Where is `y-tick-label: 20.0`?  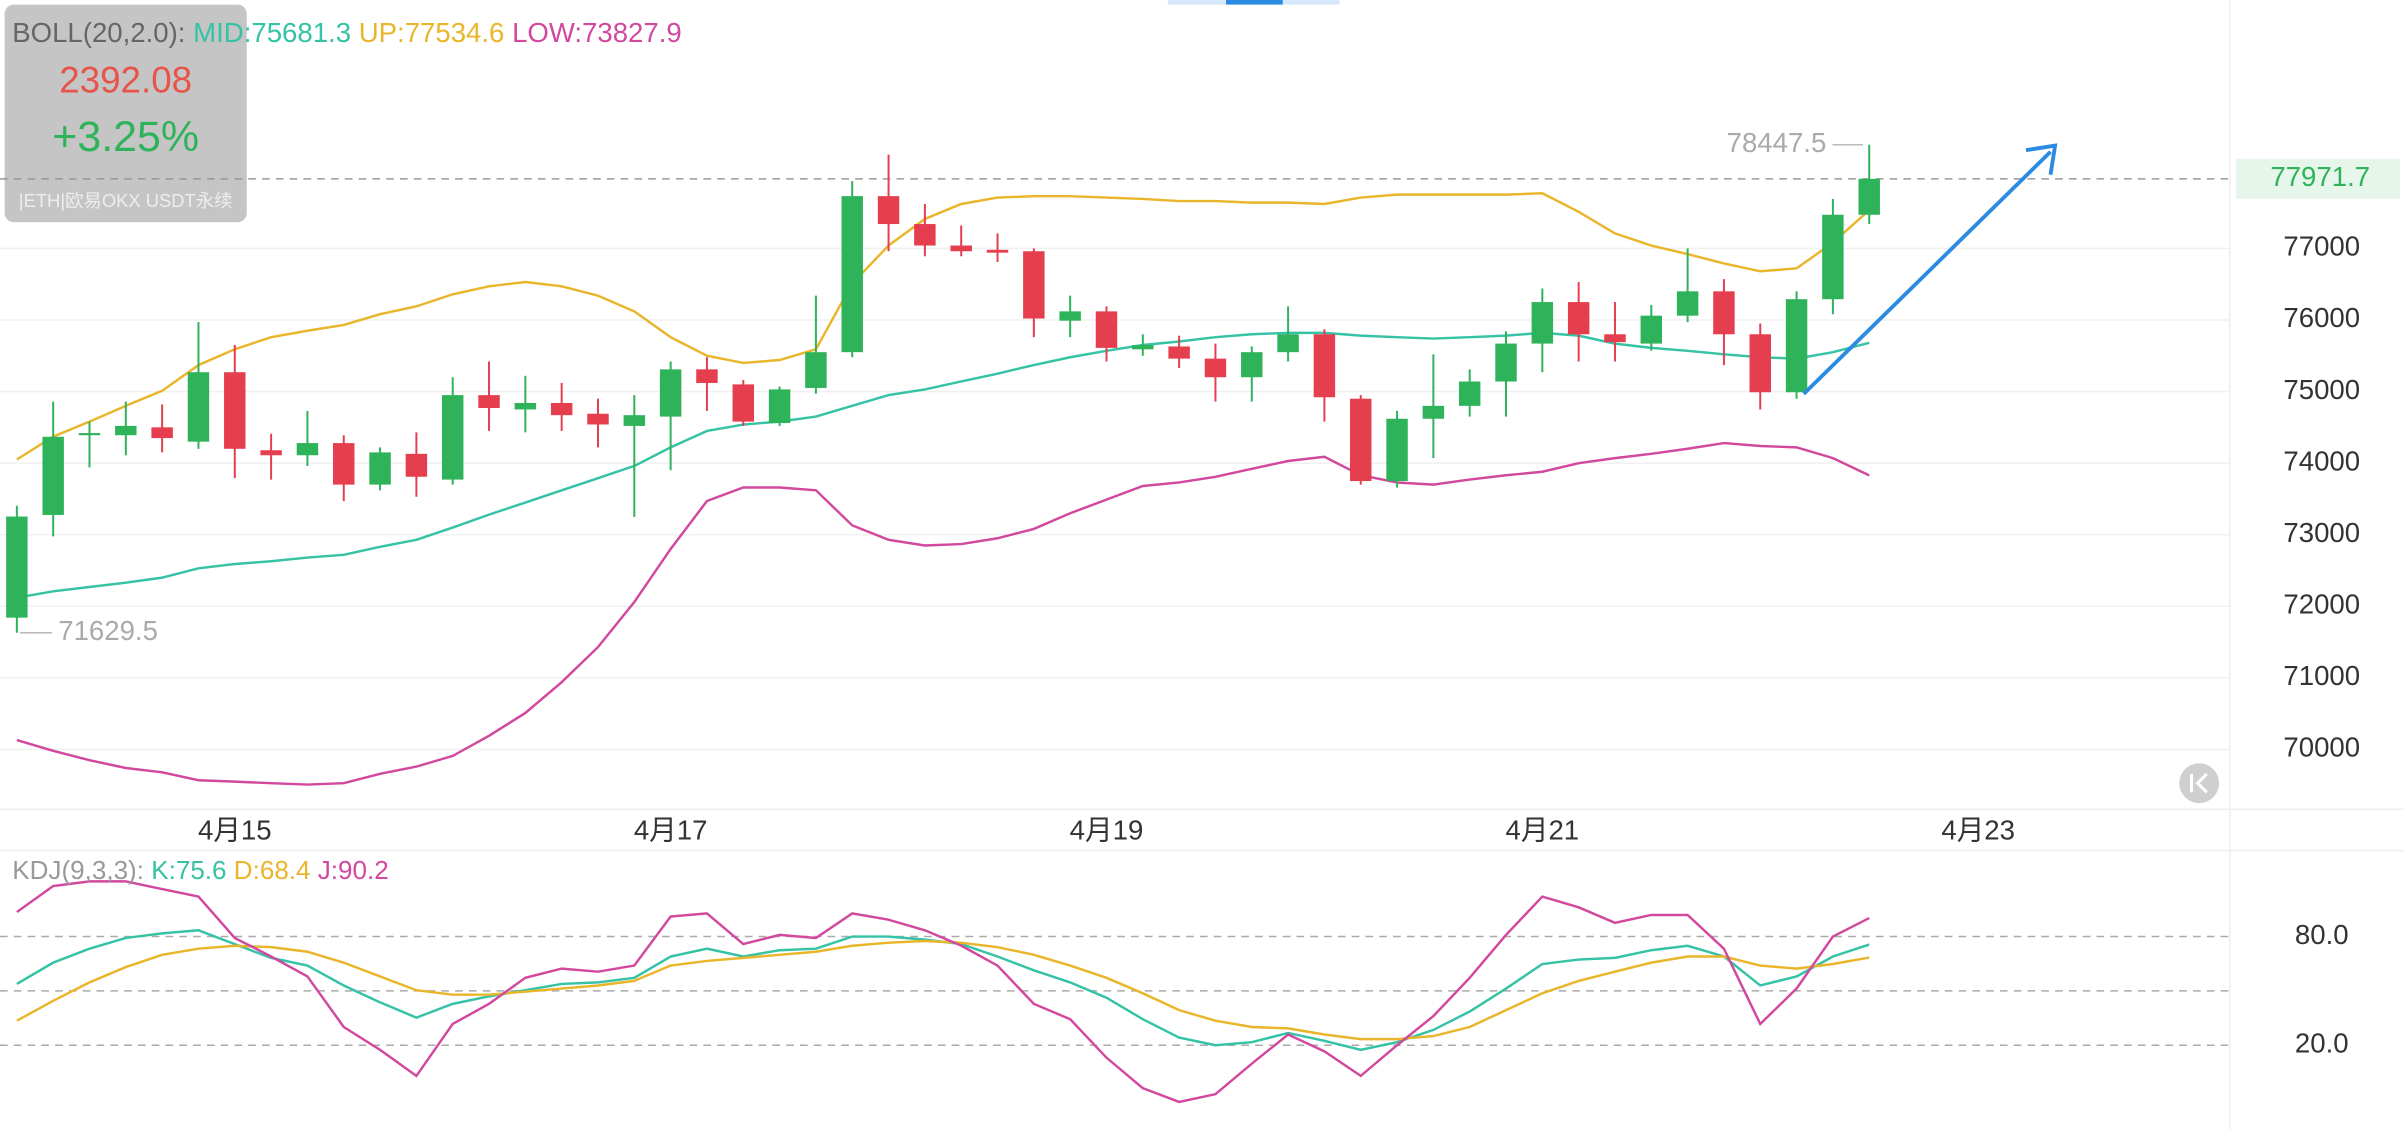
y-tick-label: 20.0 is located at coordinates (2322, 1043).